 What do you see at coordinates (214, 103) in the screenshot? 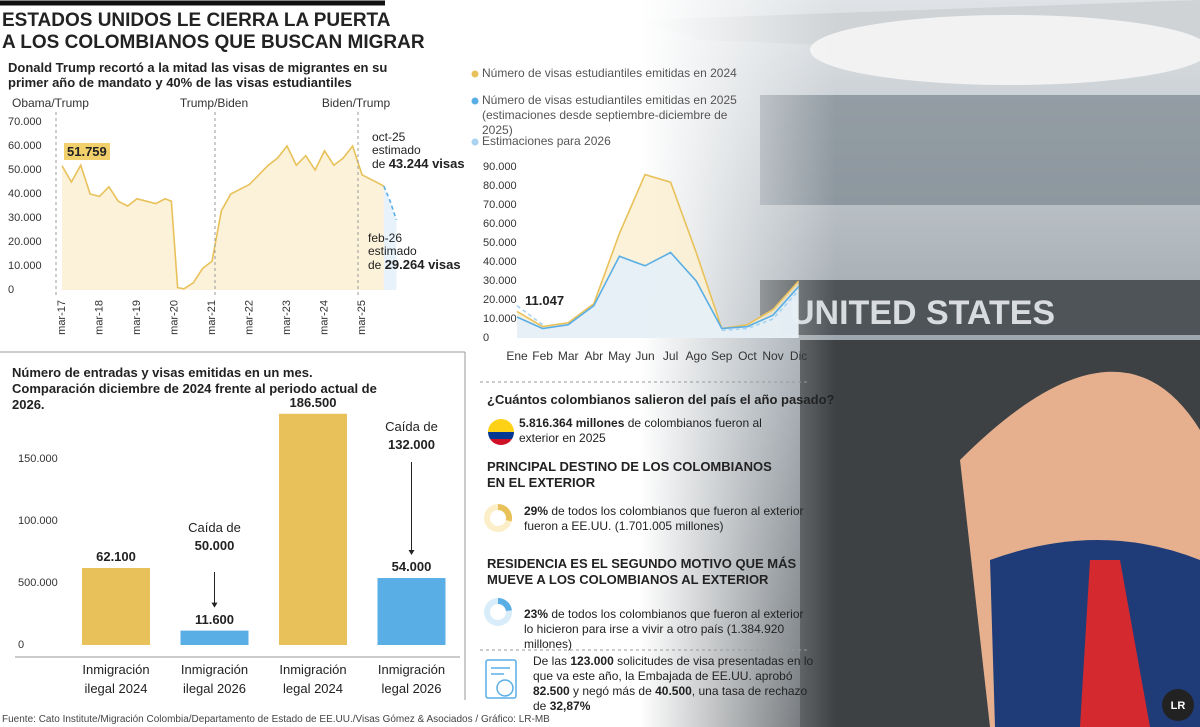
I see `period-label: Trump/Biden` at bounding box center [214, 103].